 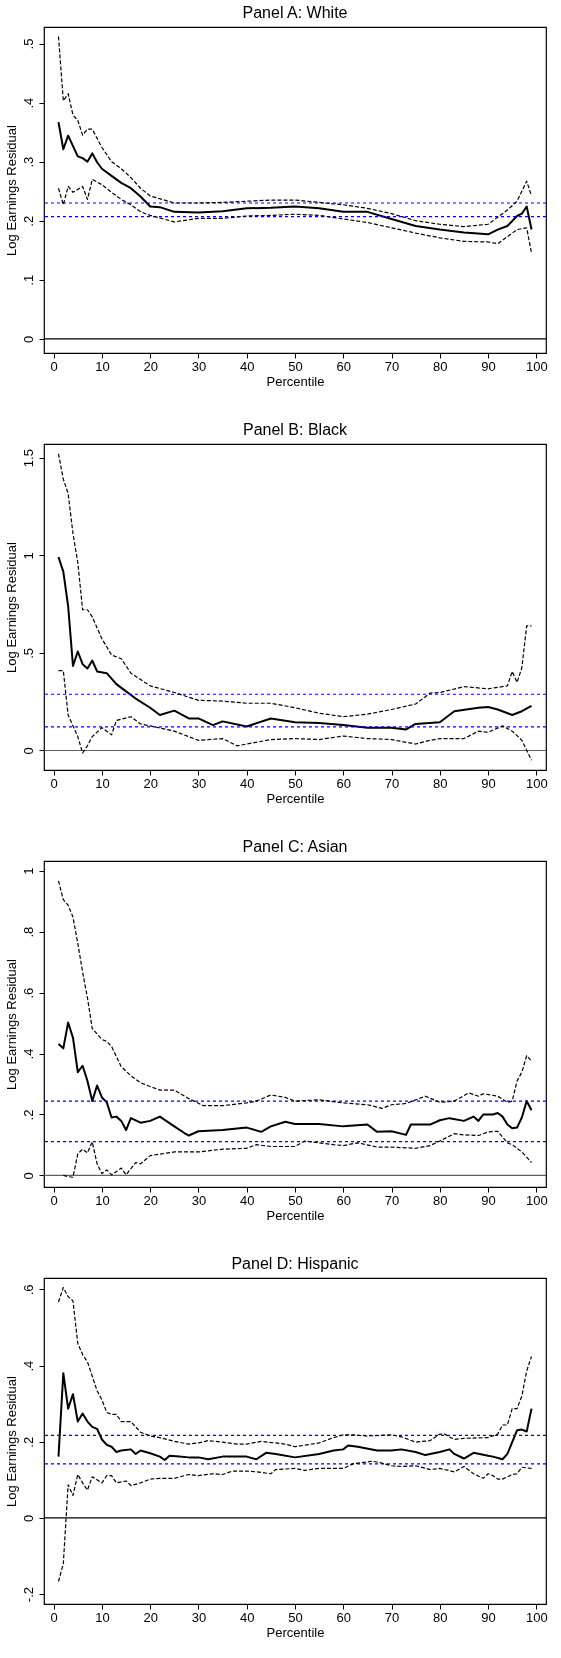 I want to click on y-tick-label: 1.5, so click(x=28, y=458).